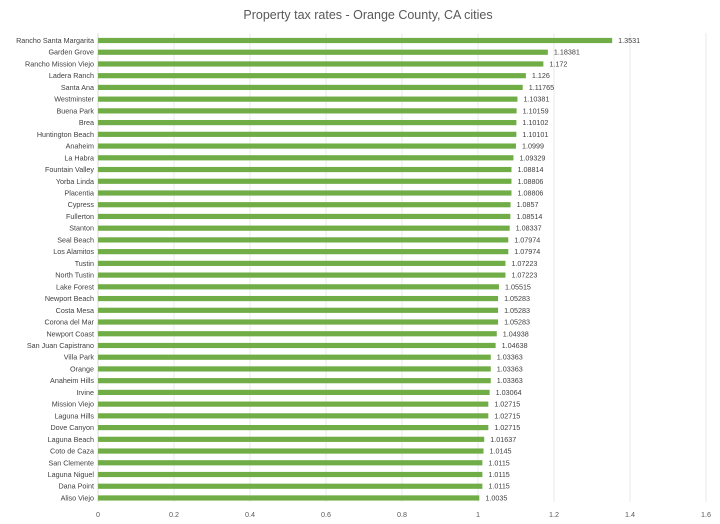  What do you see at coordinates (74, 415) in the screenshot?
I see `category-label: Laguna Hills` at bounding box center [74, 415].